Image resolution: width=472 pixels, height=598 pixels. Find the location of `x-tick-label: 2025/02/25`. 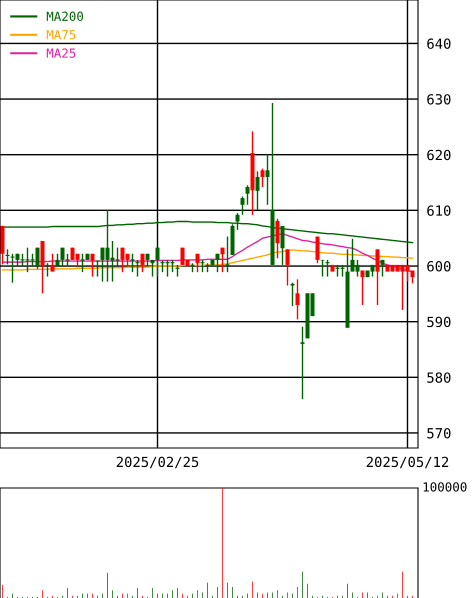

x-tick-label: 2025/02/25 is located at coordinates (157, 462).